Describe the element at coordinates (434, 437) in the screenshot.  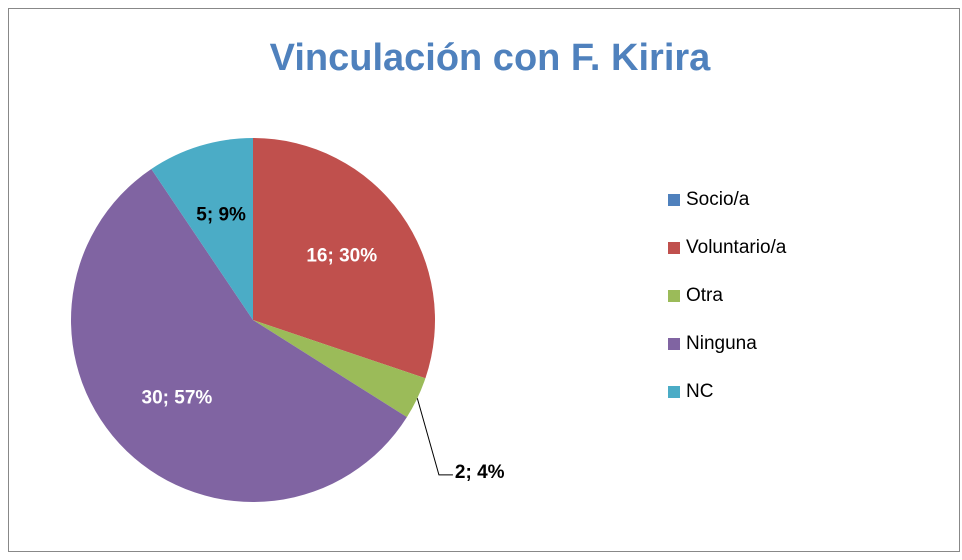
I see `leader-line` at that location.